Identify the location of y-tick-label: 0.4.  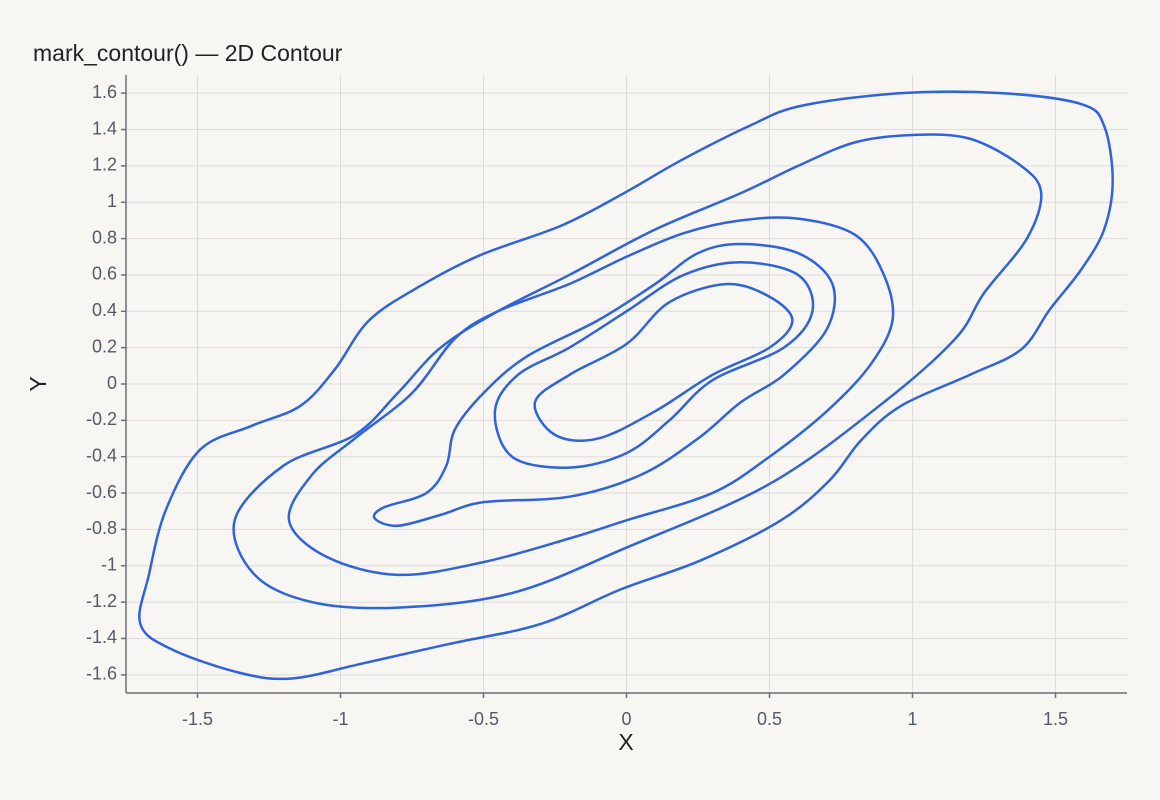
(104, 310).